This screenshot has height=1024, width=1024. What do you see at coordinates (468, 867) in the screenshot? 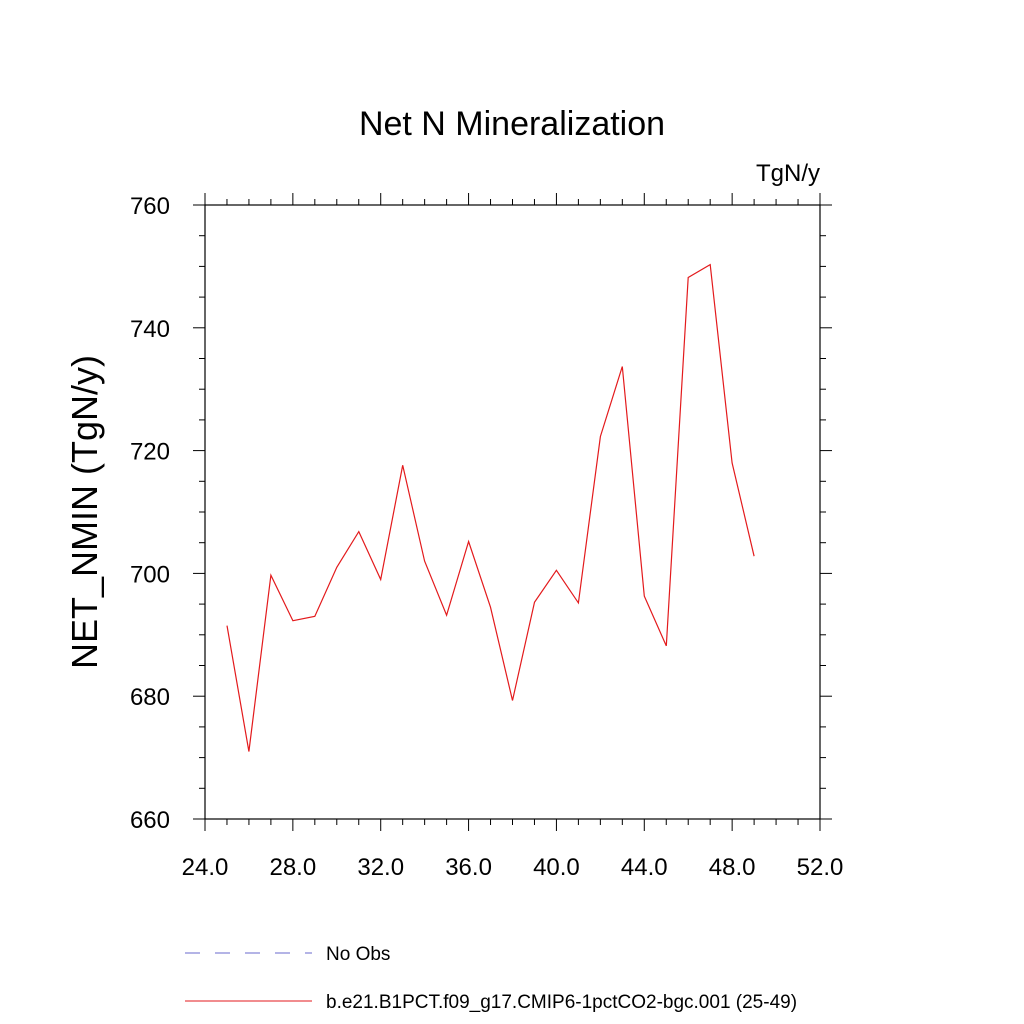
I see `x-tick-label: 36.0` at bounding box center [468, 867].